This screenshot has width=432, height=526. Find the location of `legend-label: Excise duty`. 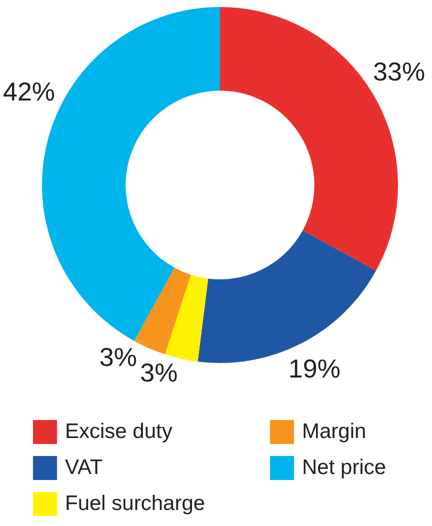

legend-label: Excise duty is located at coordinates (118, 432).